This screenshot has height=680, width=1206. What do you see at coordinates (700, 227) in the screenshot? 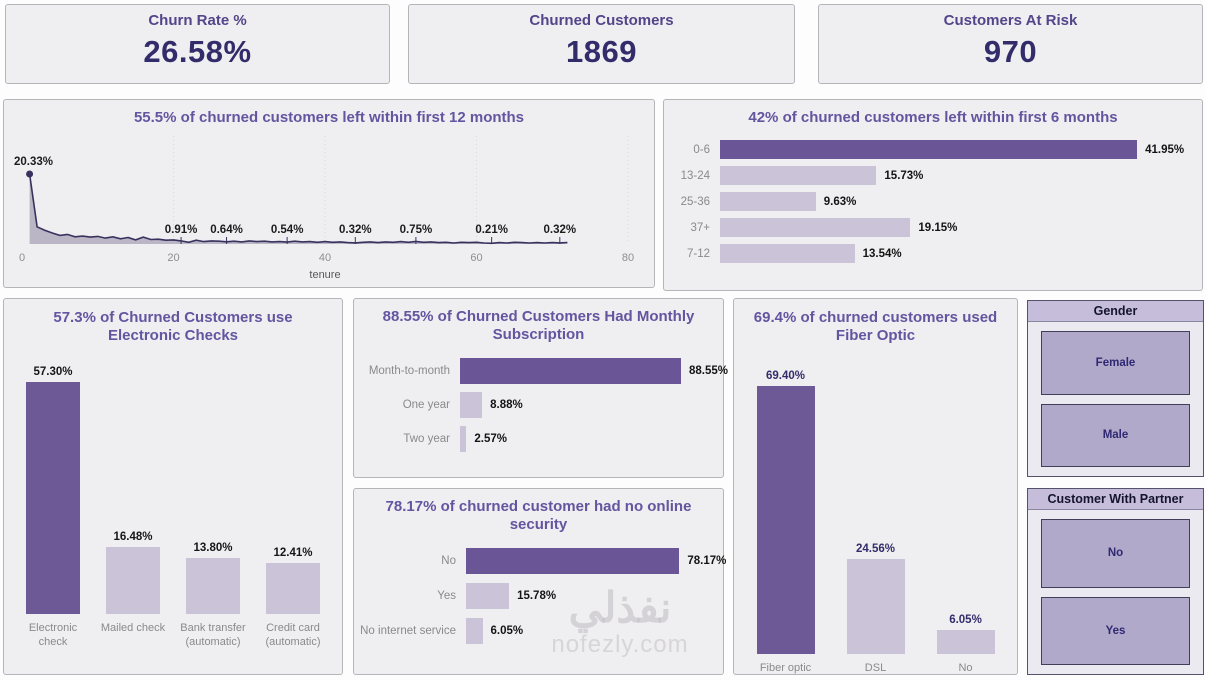
I see `category-label: 37+` at bounding box center [700, 227].